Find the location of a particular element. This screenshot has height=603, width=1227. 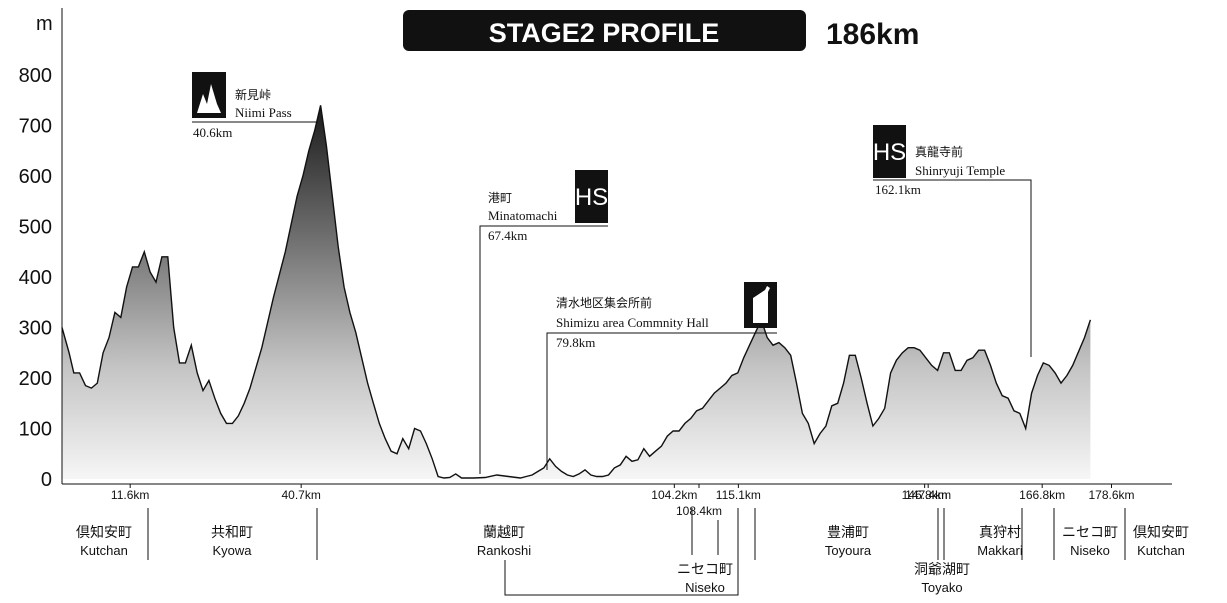

town-label-en: Toyoura is located at coordinates (848, 550).